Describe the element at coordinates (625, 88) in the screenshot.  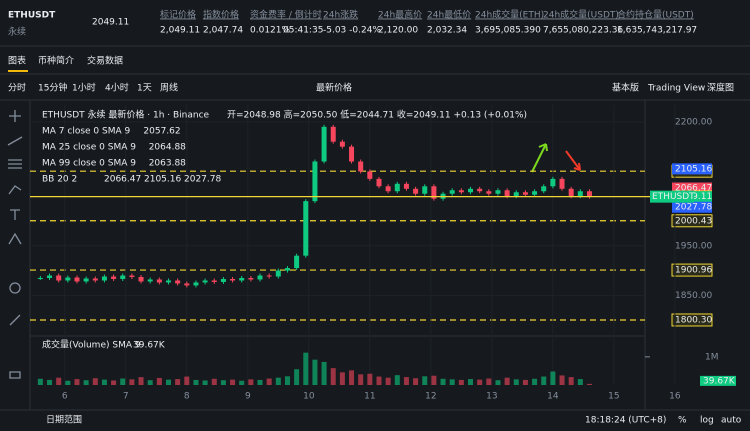
I see `view-button: 基本版` at that location.